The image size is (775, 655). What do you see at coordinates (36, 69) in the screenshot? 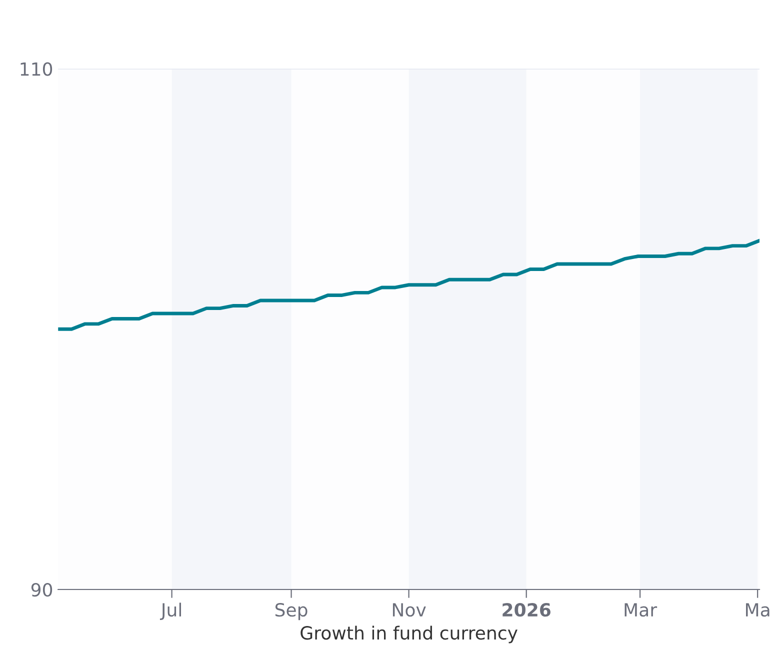
I see `y-tick-label: 110` at bounding box center [36, 69].